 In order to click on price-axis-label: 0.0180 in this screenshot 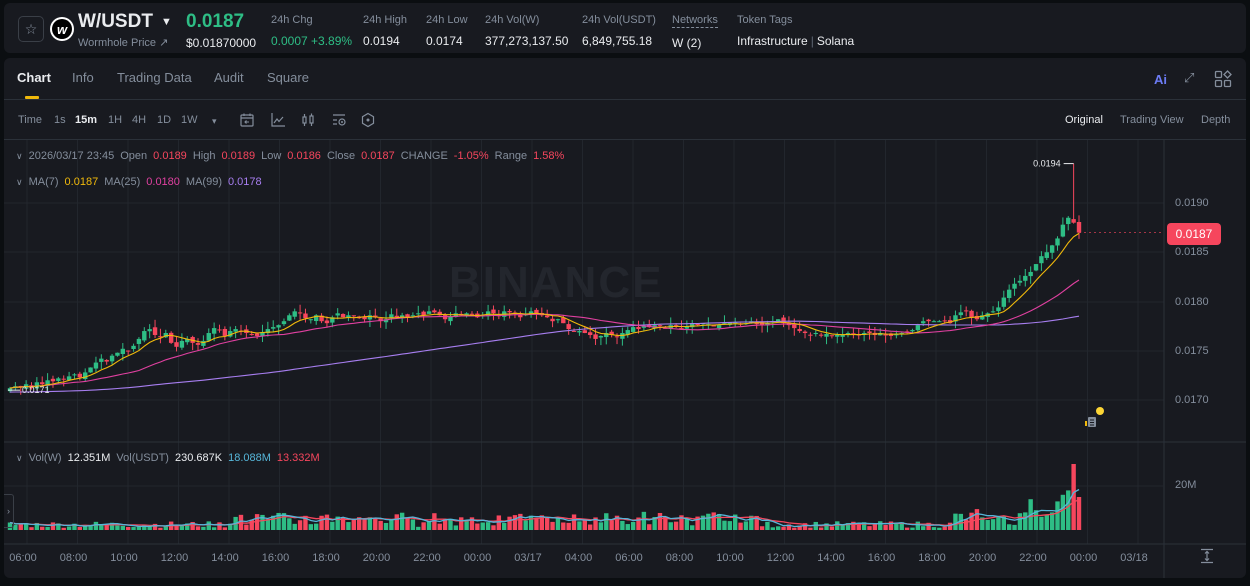, I will do `click(1192, 302)`.